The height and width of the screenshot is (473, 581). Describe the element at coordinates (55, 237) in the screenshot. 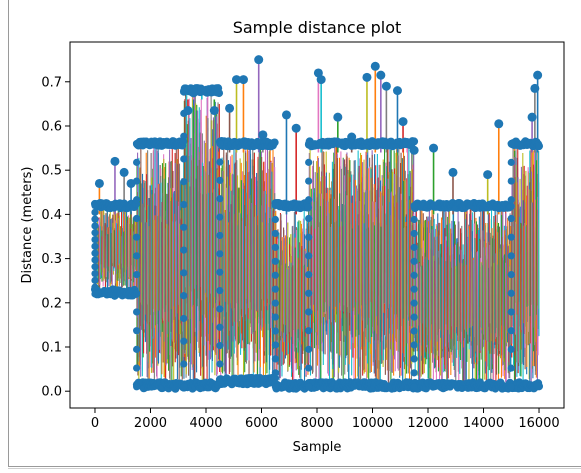

I see `y-axis: 0.0 0.1 0.2 0.3 0.4 0.5 0.6 0.7` at that location.